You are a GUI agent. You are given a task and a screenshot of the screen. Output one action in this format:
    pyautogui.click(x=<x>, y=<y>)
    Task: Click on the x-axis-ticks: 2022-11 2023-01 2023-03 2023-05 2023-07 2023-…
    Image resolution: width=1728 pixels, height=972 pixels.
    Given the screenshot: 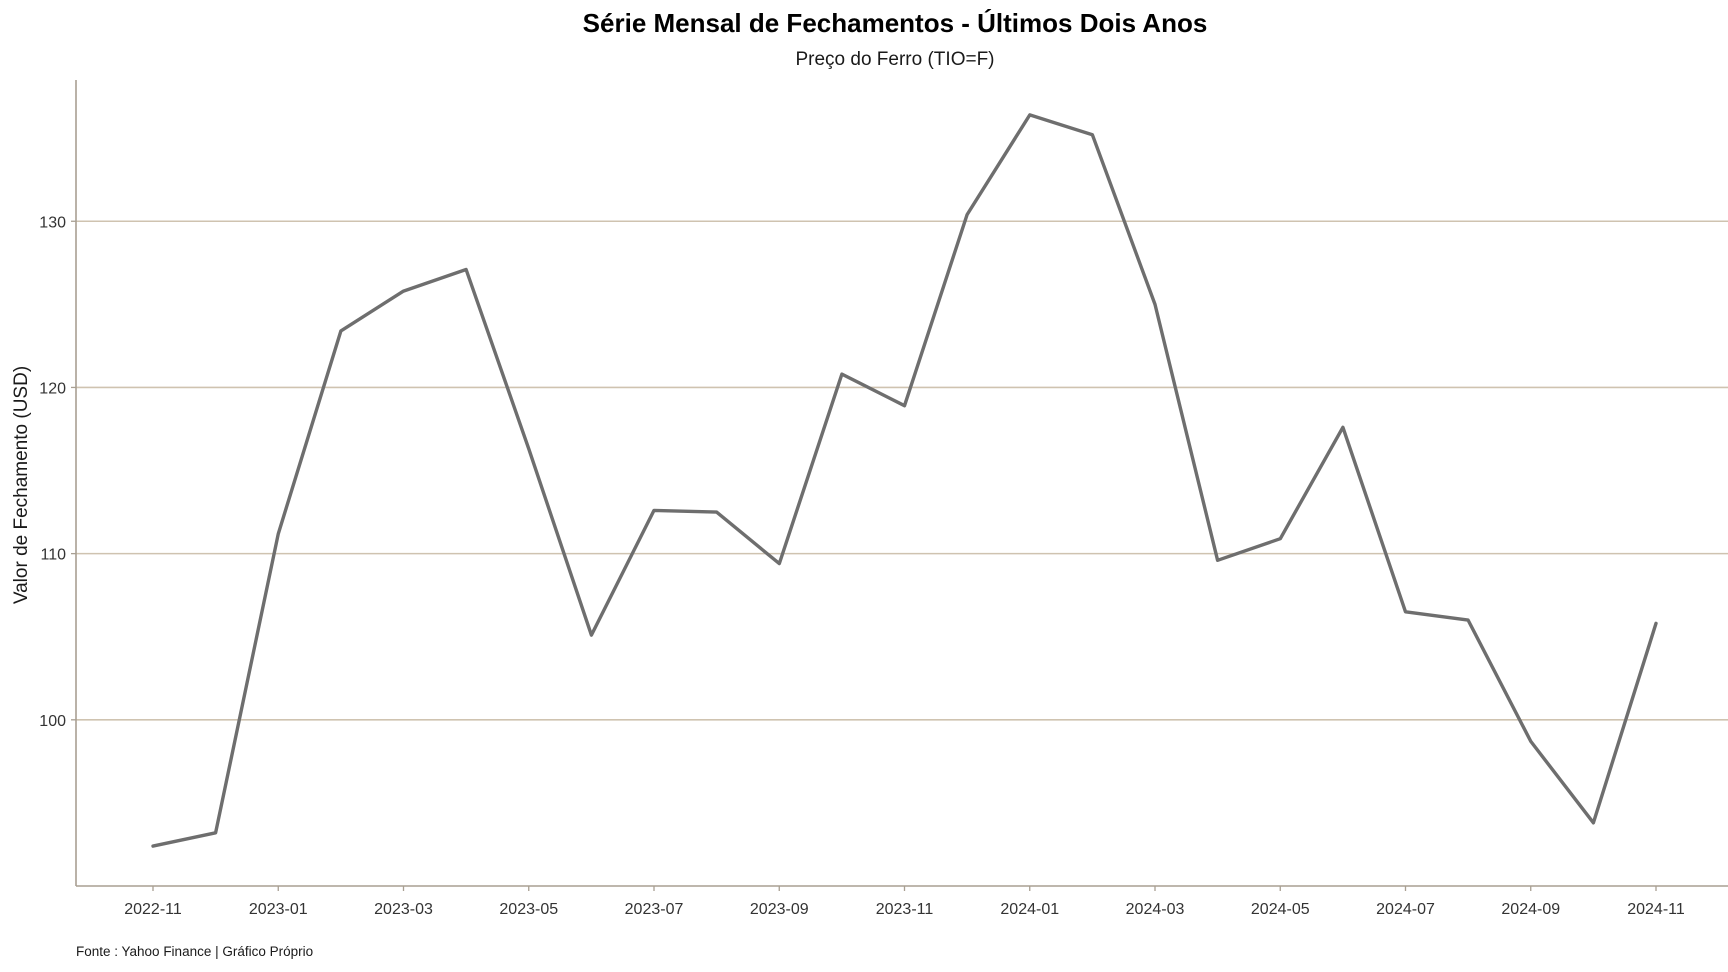 What is the action you would take?
    pyautogui.click(x=904, y=902)
    